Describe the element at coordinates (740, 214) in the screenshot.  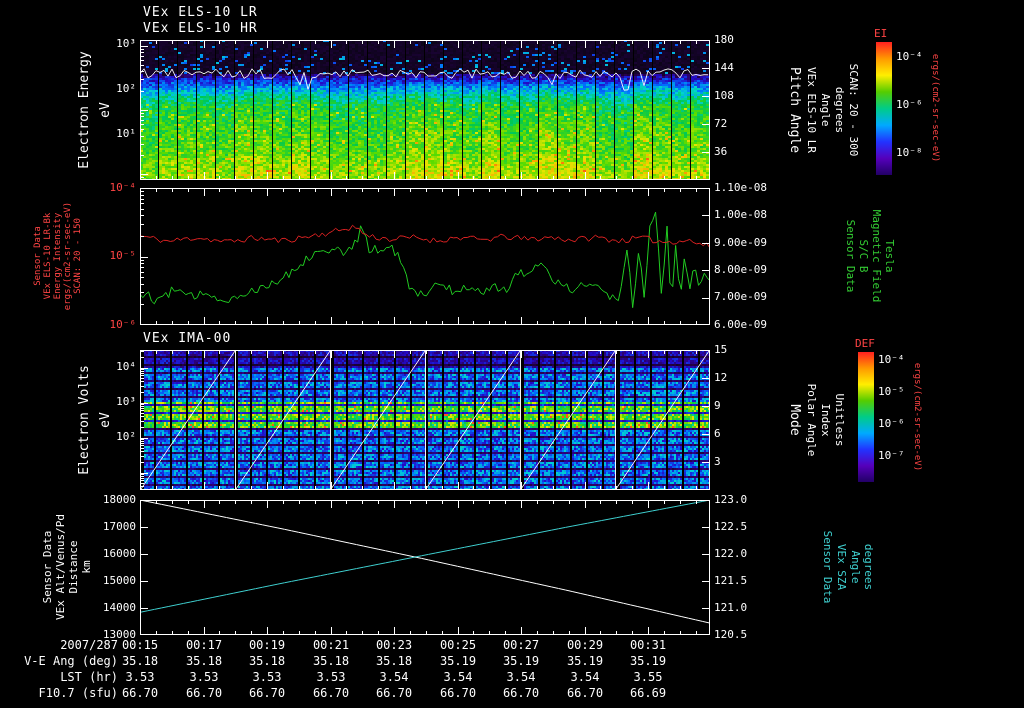
I see `p2-y2tick: 1.00e-08` at that location.